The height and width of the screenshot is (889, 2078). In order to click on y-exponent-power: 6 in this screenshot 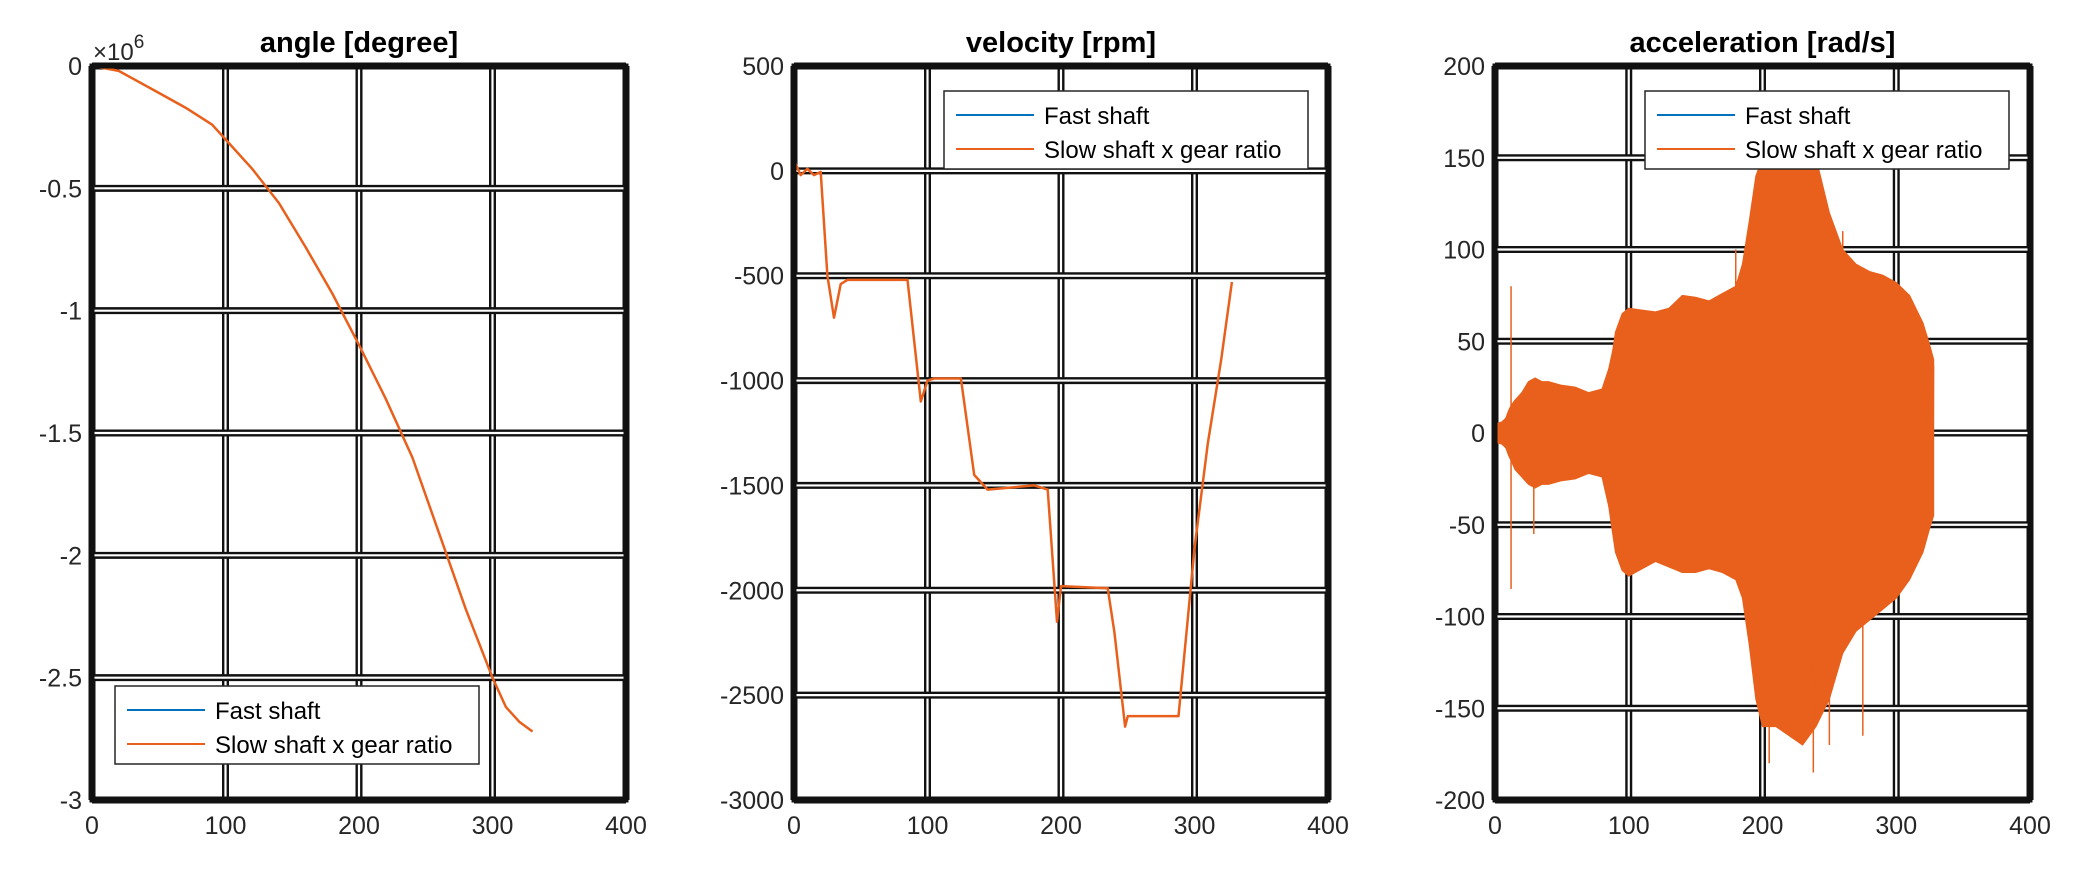, I will do `click(139, 42)`.